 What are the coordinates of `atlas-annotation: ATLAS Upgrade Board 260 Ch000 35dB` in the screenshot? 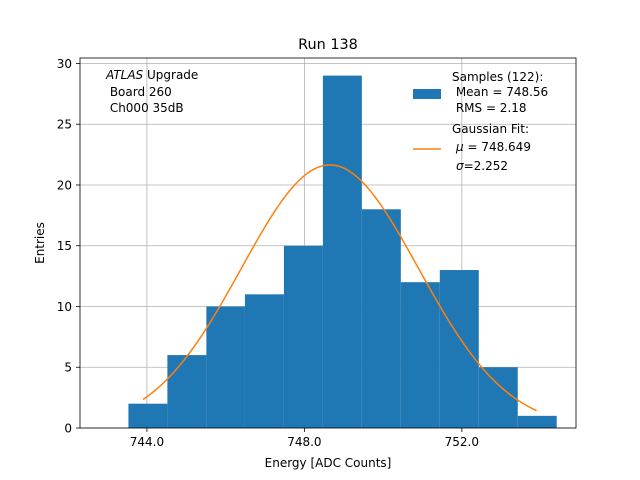 It's located at (151, 91).